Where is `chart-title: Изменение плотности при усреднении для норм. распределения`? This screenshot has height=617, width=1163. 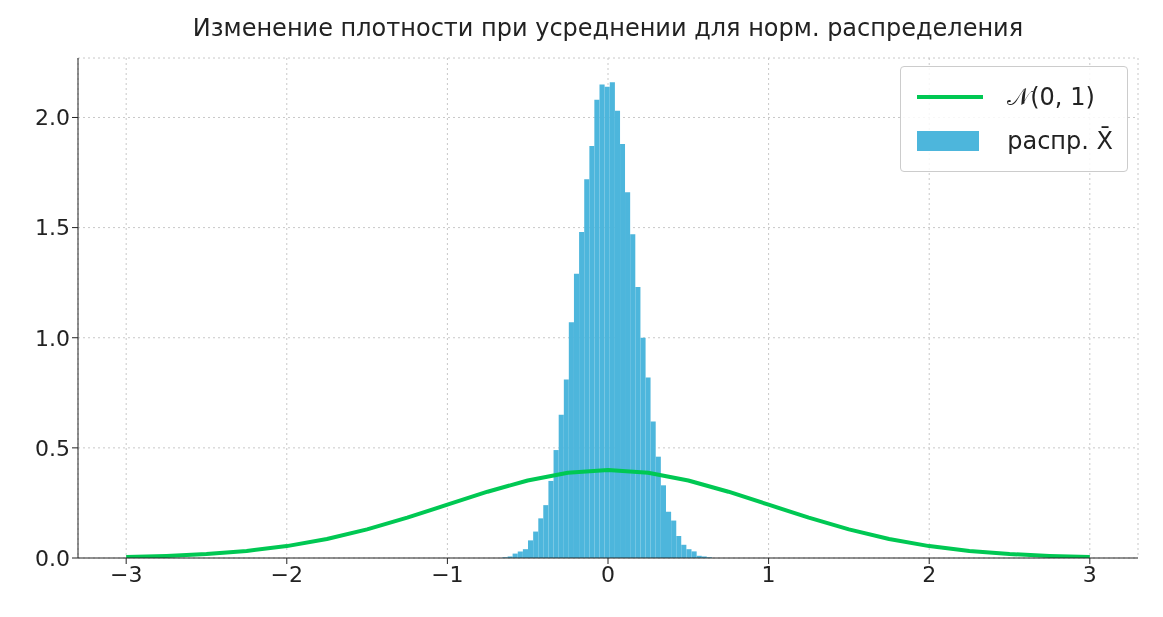 chart-title: Изменение плотности при усреднении для норм. распределения is located at coordinates (608, 28).